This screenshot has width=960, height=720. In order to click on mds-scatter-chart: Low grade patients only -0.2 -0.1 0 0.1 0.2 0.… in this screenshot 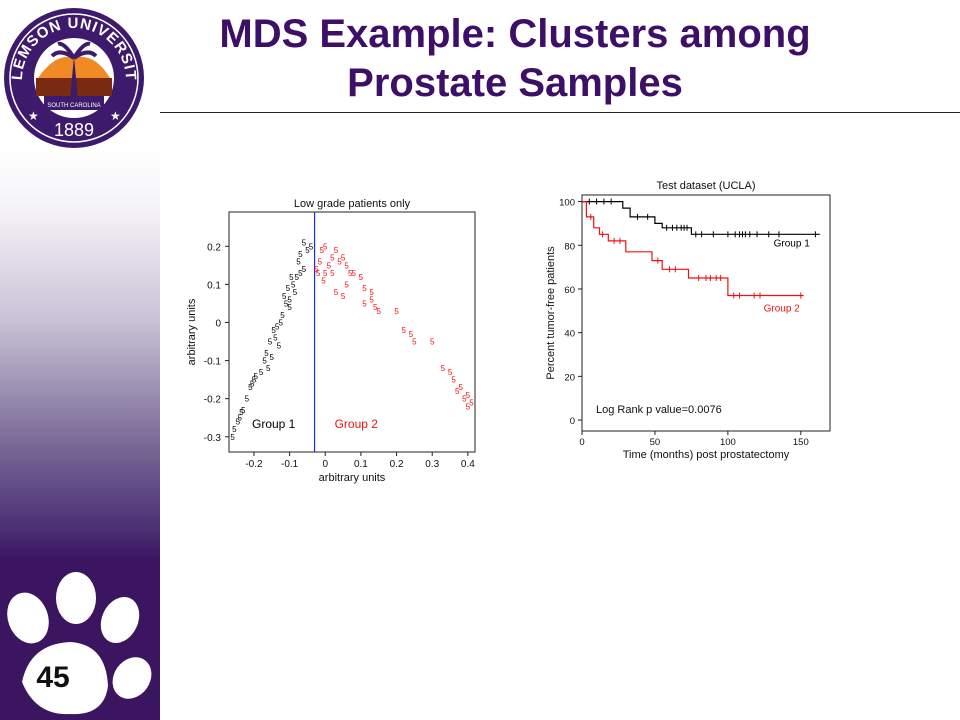, I will do `click(331, 341)`.